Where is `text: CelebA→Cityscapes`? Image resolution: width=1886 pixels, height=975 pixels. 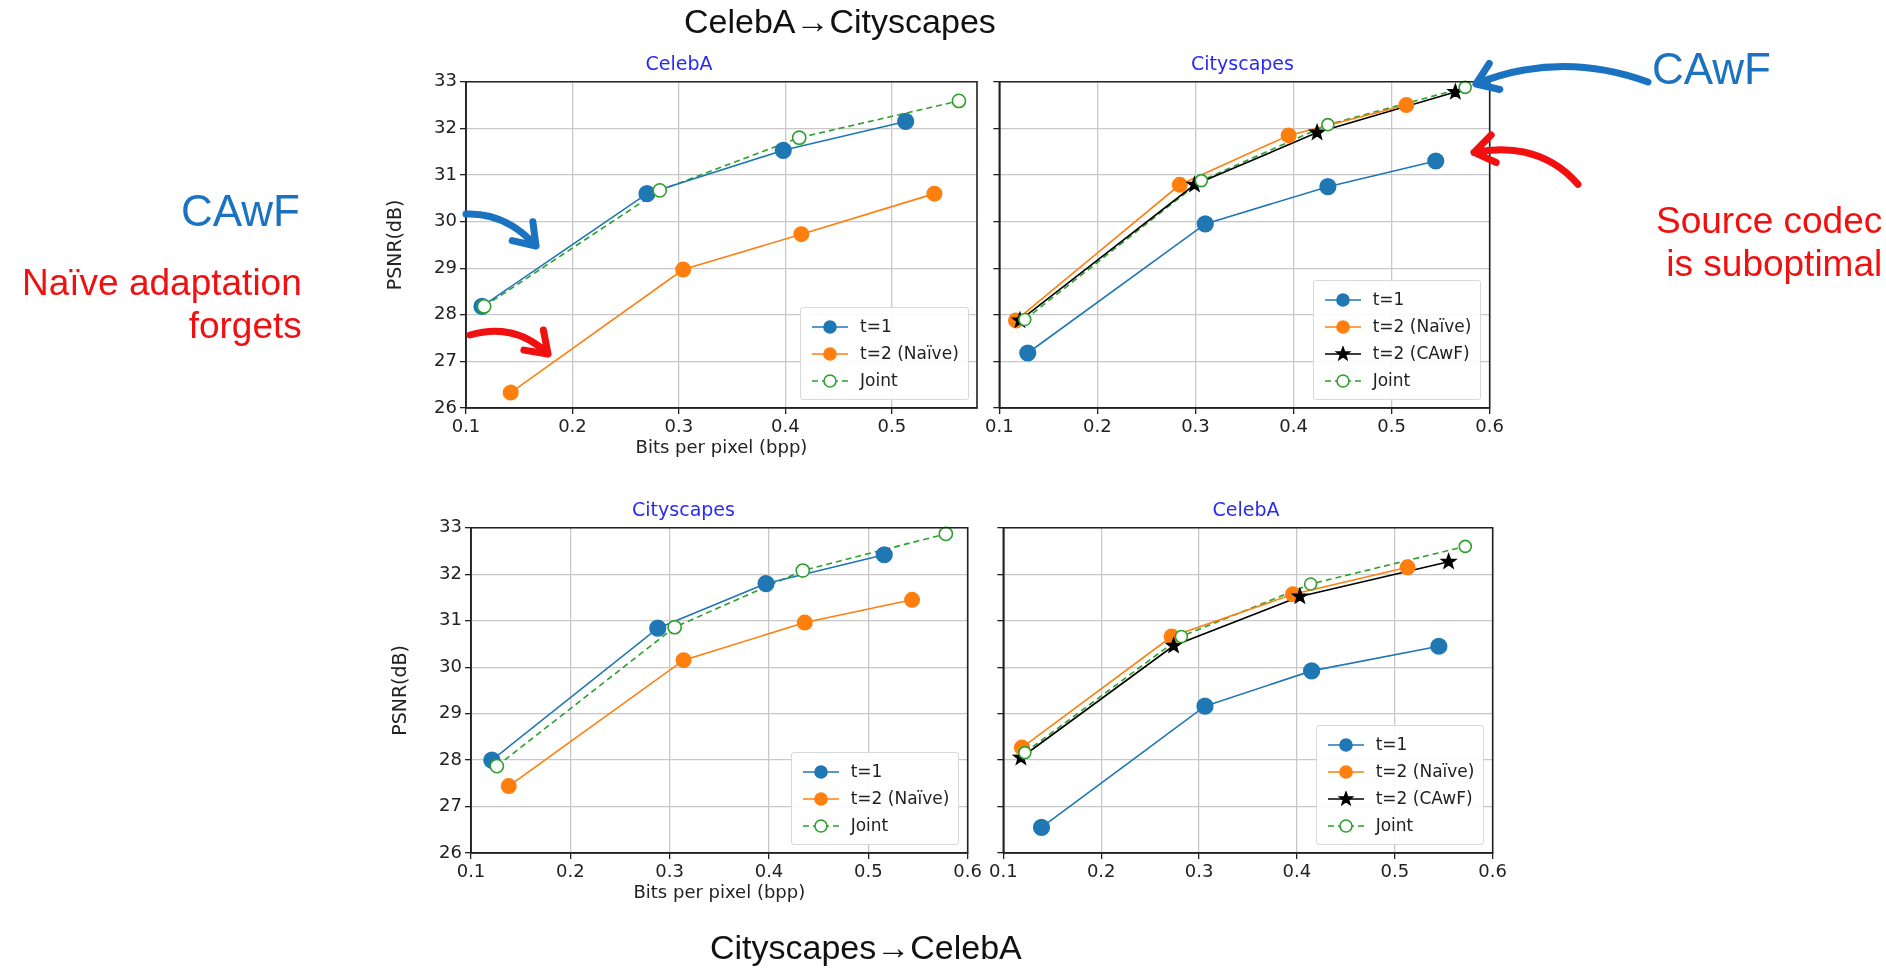 text: CelebA→Cityscapes is located at coordinates (840, 22).